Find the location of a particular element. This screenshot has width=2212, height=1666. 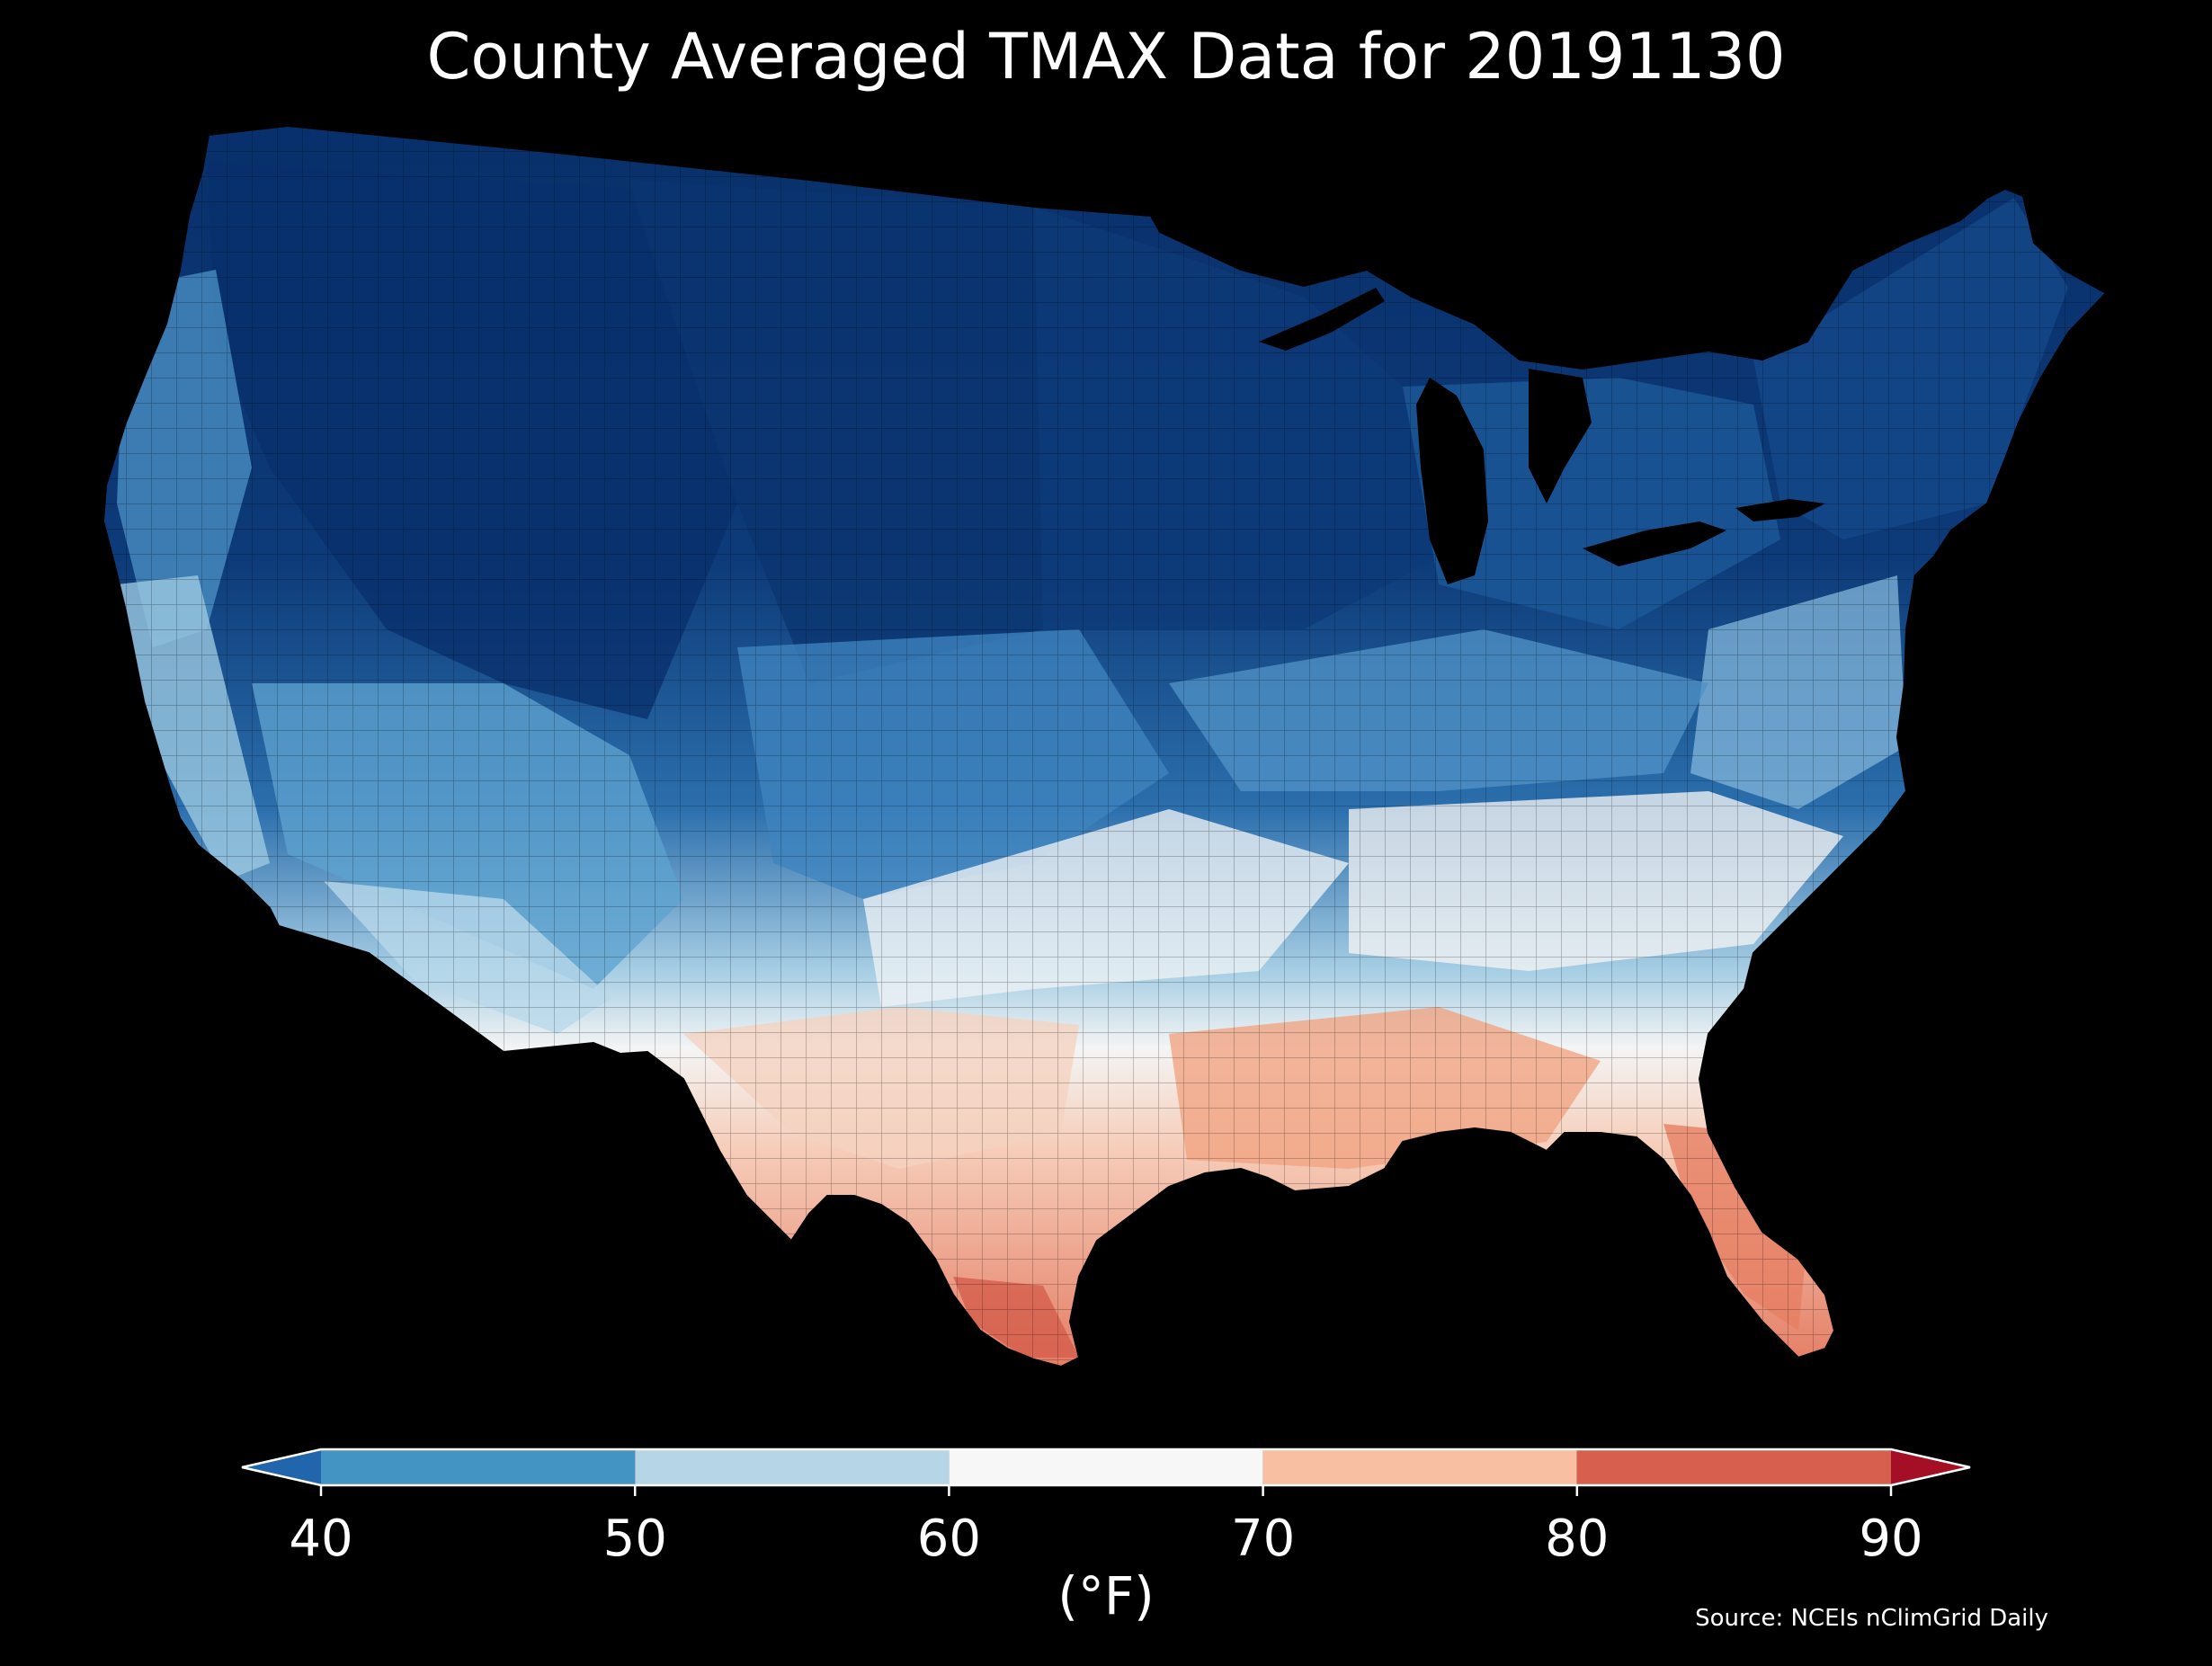

colorbar-tick-label: 70 is located at coordinates (1263, 1539).